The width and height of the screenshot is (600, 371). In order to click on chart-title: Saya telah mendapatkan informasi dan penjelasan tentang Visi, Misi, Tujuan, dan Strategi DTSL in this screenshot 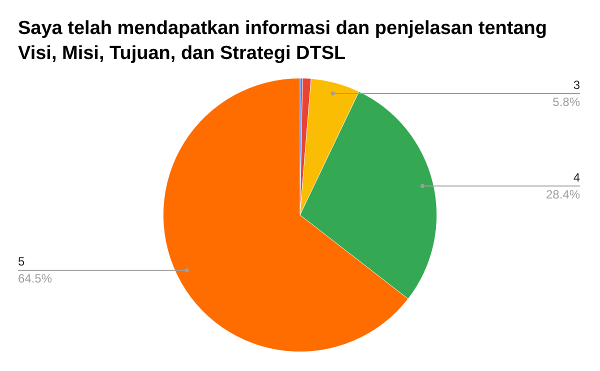, I will do `click(283, 41)`.